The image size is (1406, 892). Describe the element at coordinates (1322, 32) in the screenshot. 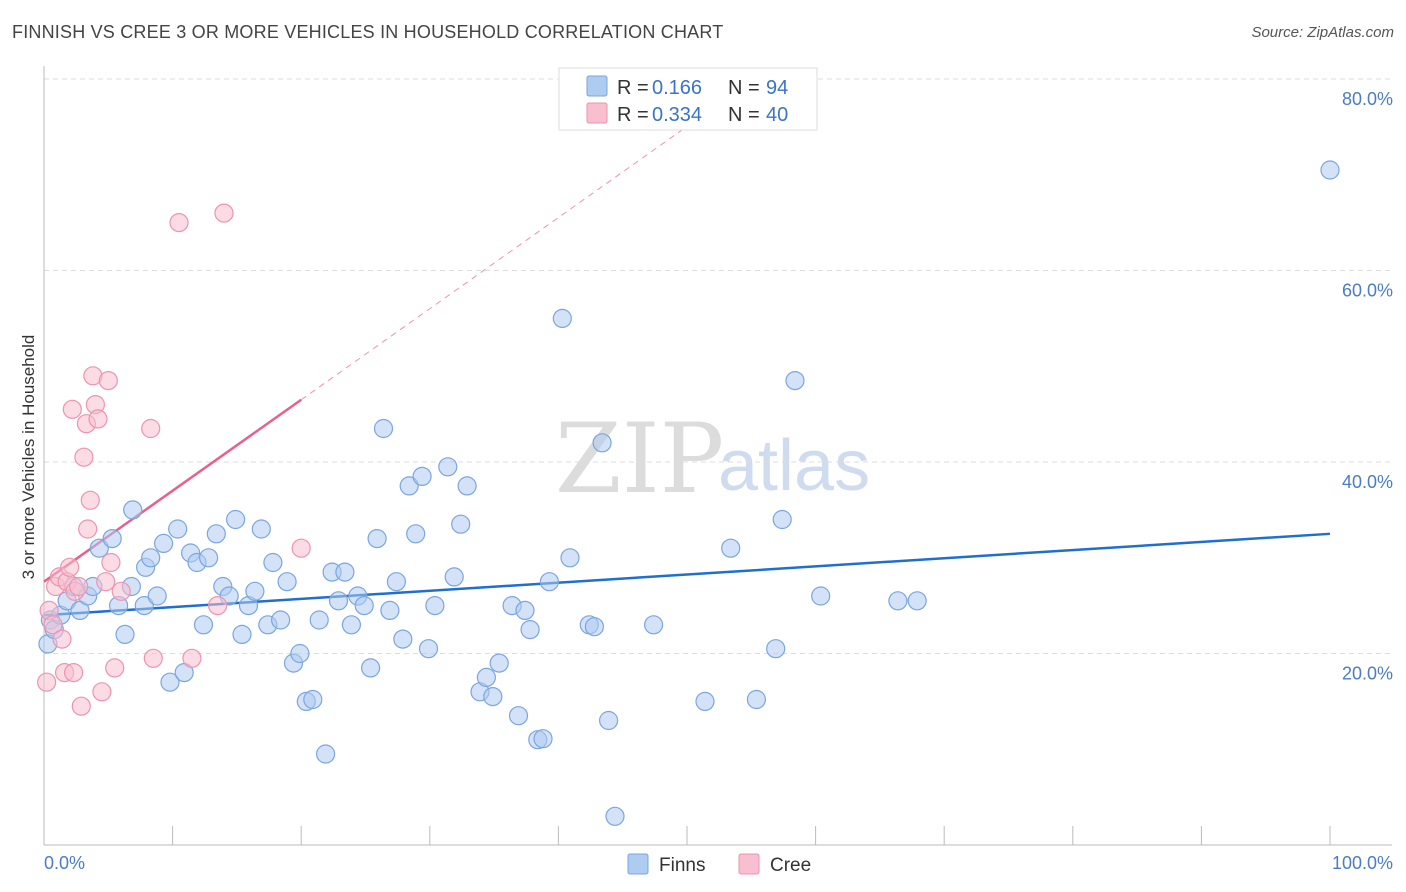

I see `chart-source: Source: ZipAtlas.com` at that location.